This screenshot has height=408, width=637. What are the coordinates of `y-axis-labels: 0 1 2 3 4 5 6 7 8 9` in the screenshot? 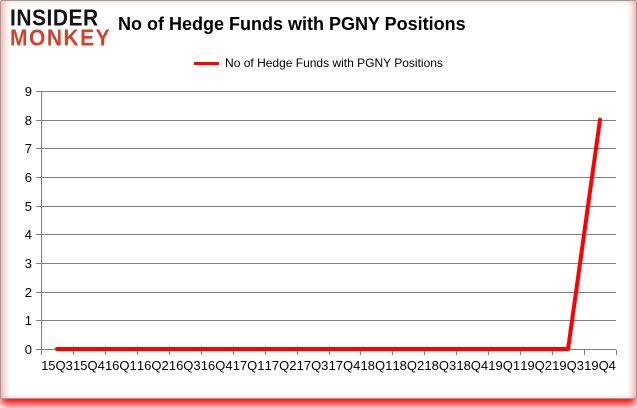 It's located at (28, 220).